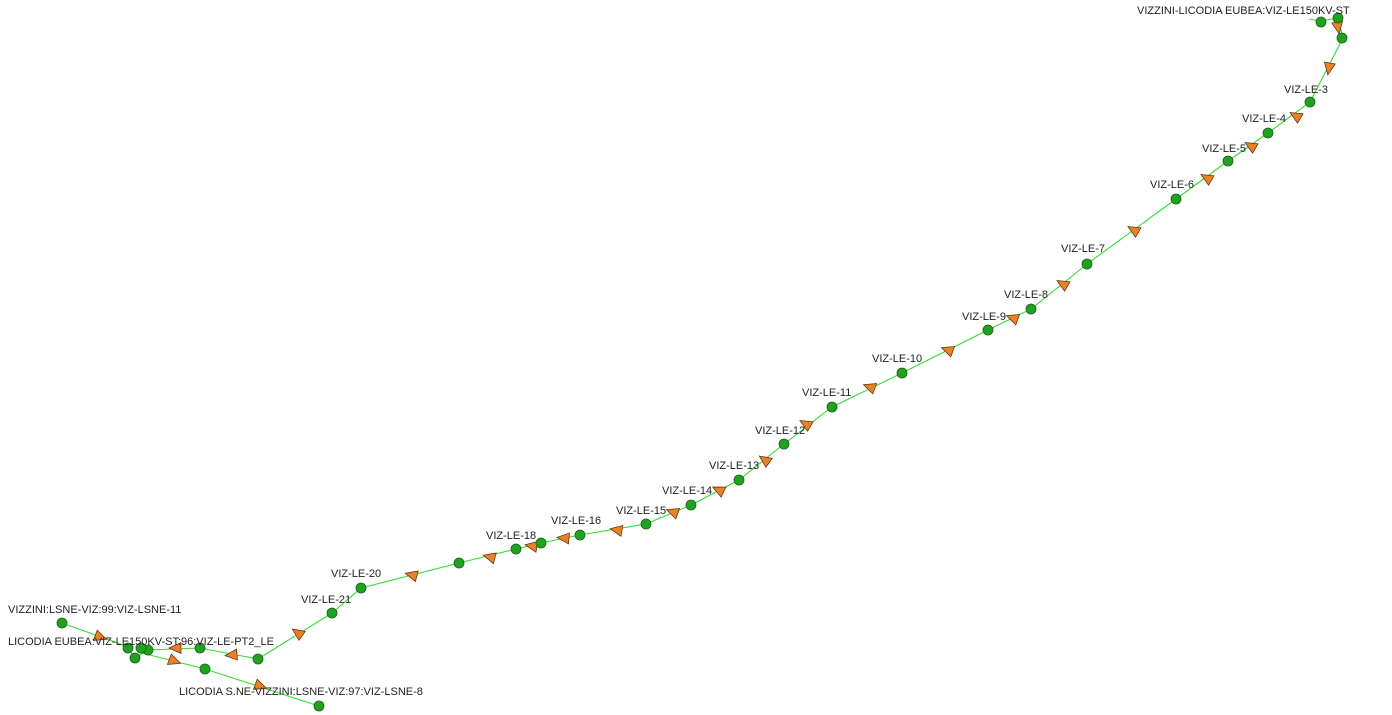 This screenshot has width=1392, height=715. Describe the element at coordinates (576, 521) in the screenshot. I see `label-viz-le-16: VIZ-LE-16` at that location.